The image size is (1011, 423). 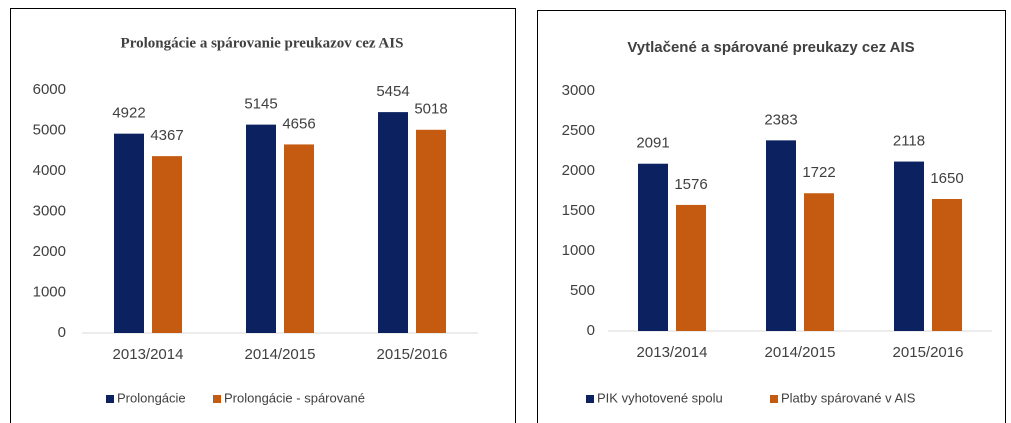 What do you see at coordinates (909, 141) in the screenshot?
I see `data-label: 2118` at bounding box center [909, 141].